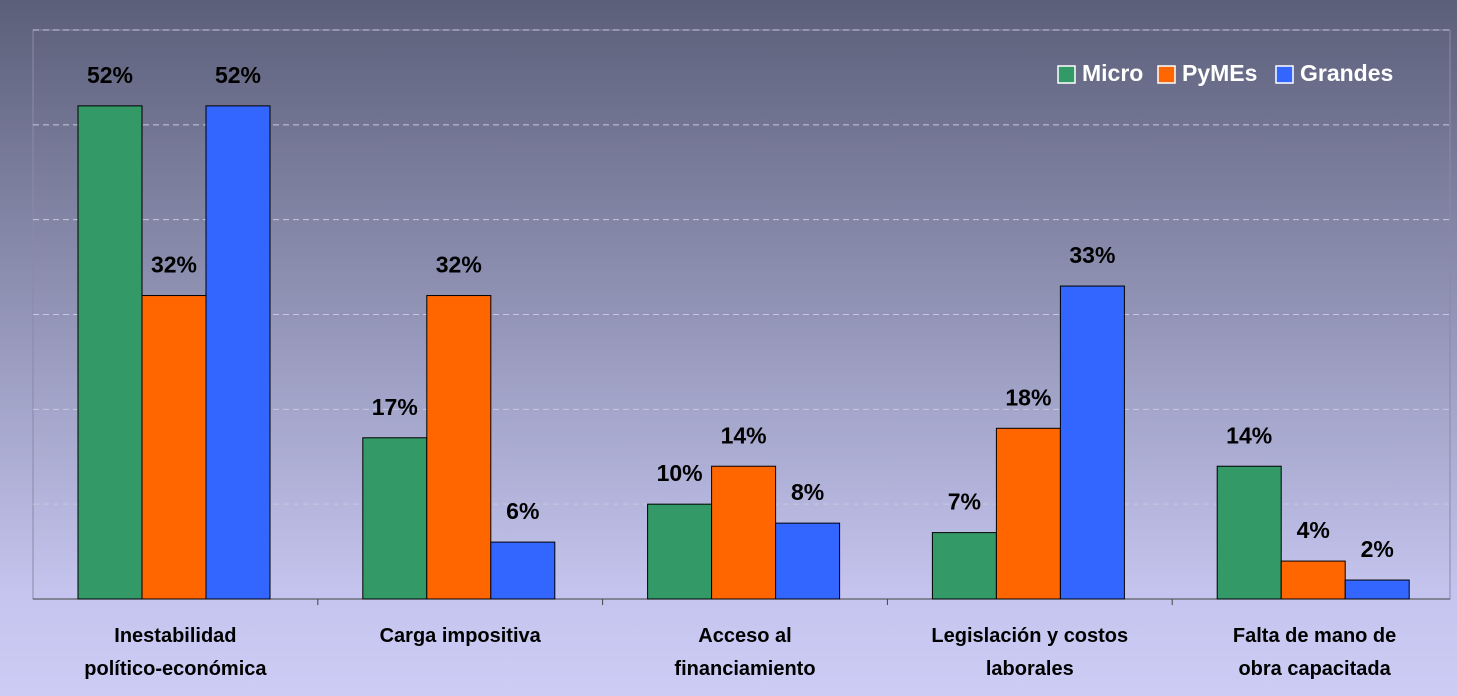 This screenshot has height=696, width=1457. I want to click on x-tick-label: Falta de mano de obra capacitada, so click(1314, 652).